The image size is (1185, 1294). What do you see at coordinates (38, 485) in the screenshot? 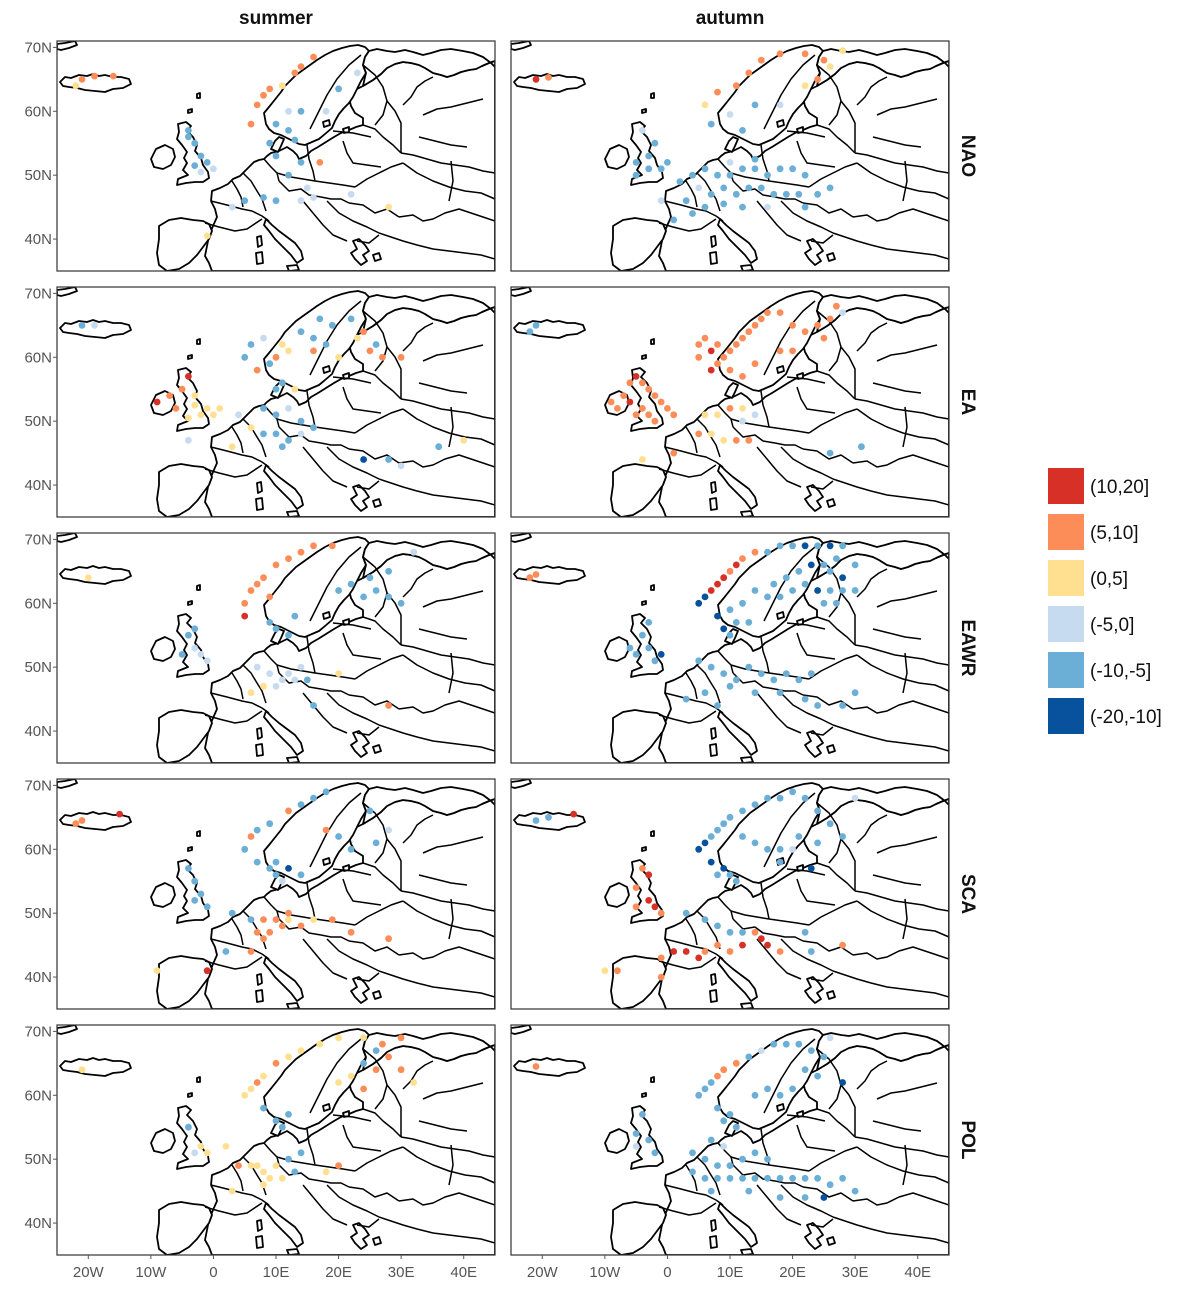
I see `y-tick-label: 40N` at bounding box center [38, 485].